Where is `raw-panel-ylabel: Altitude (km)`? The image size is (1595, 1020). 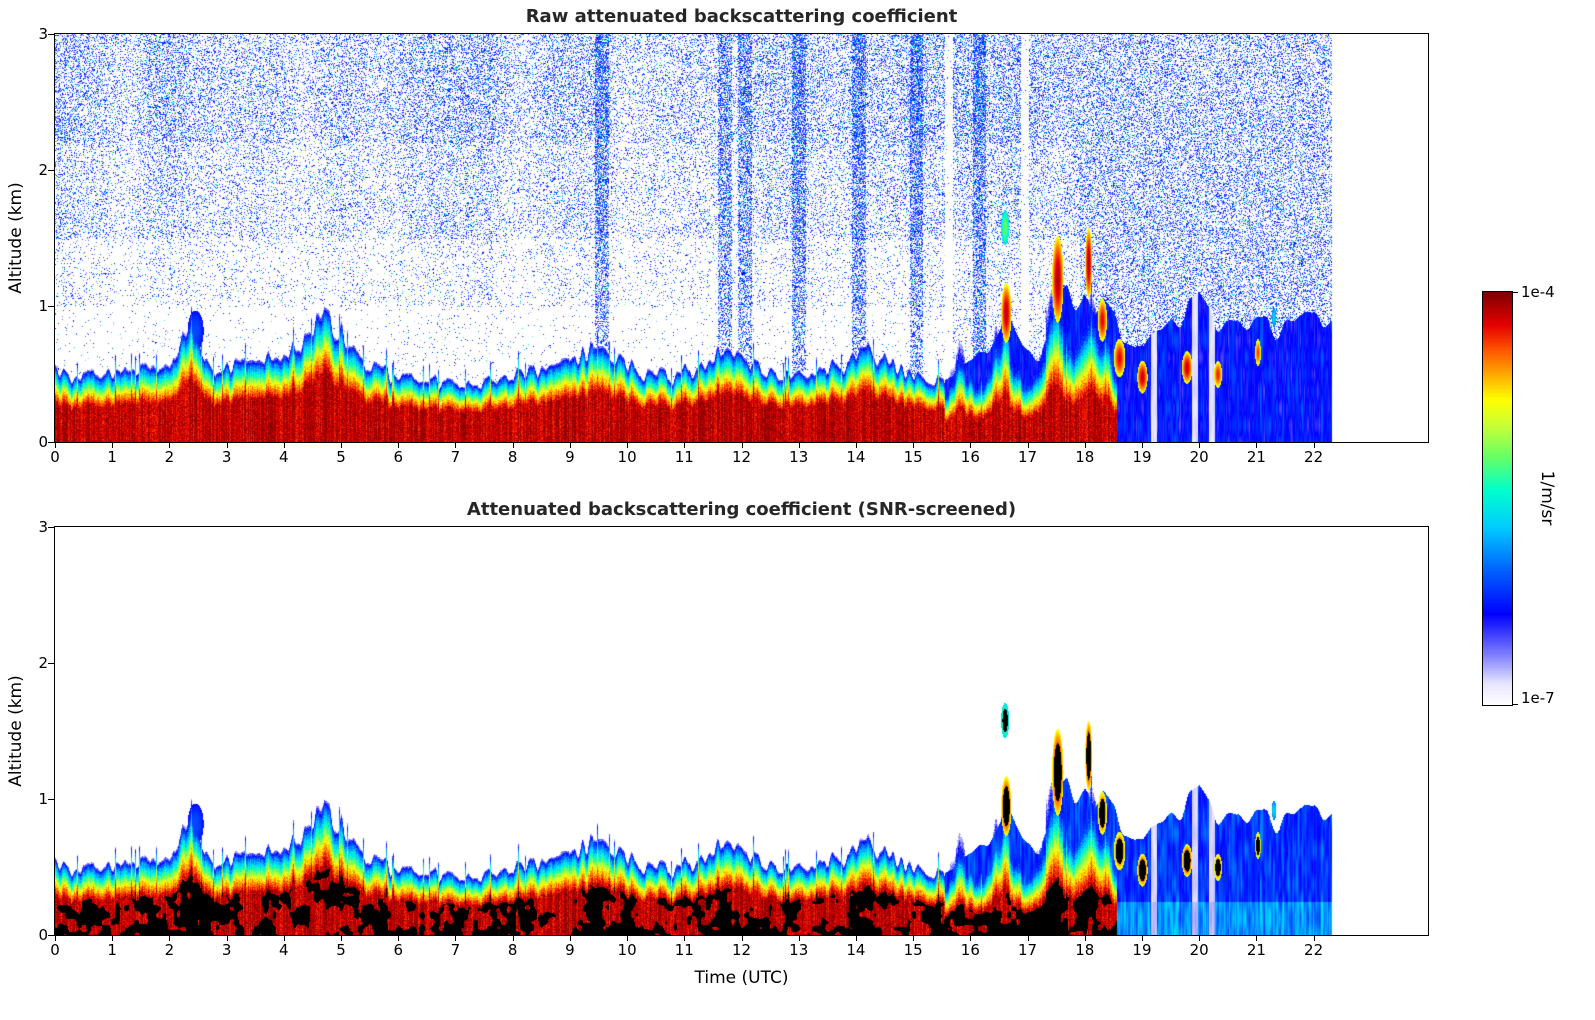 raw-panel-ylabel: Altitude (km) is located at coordinates (16, 238).